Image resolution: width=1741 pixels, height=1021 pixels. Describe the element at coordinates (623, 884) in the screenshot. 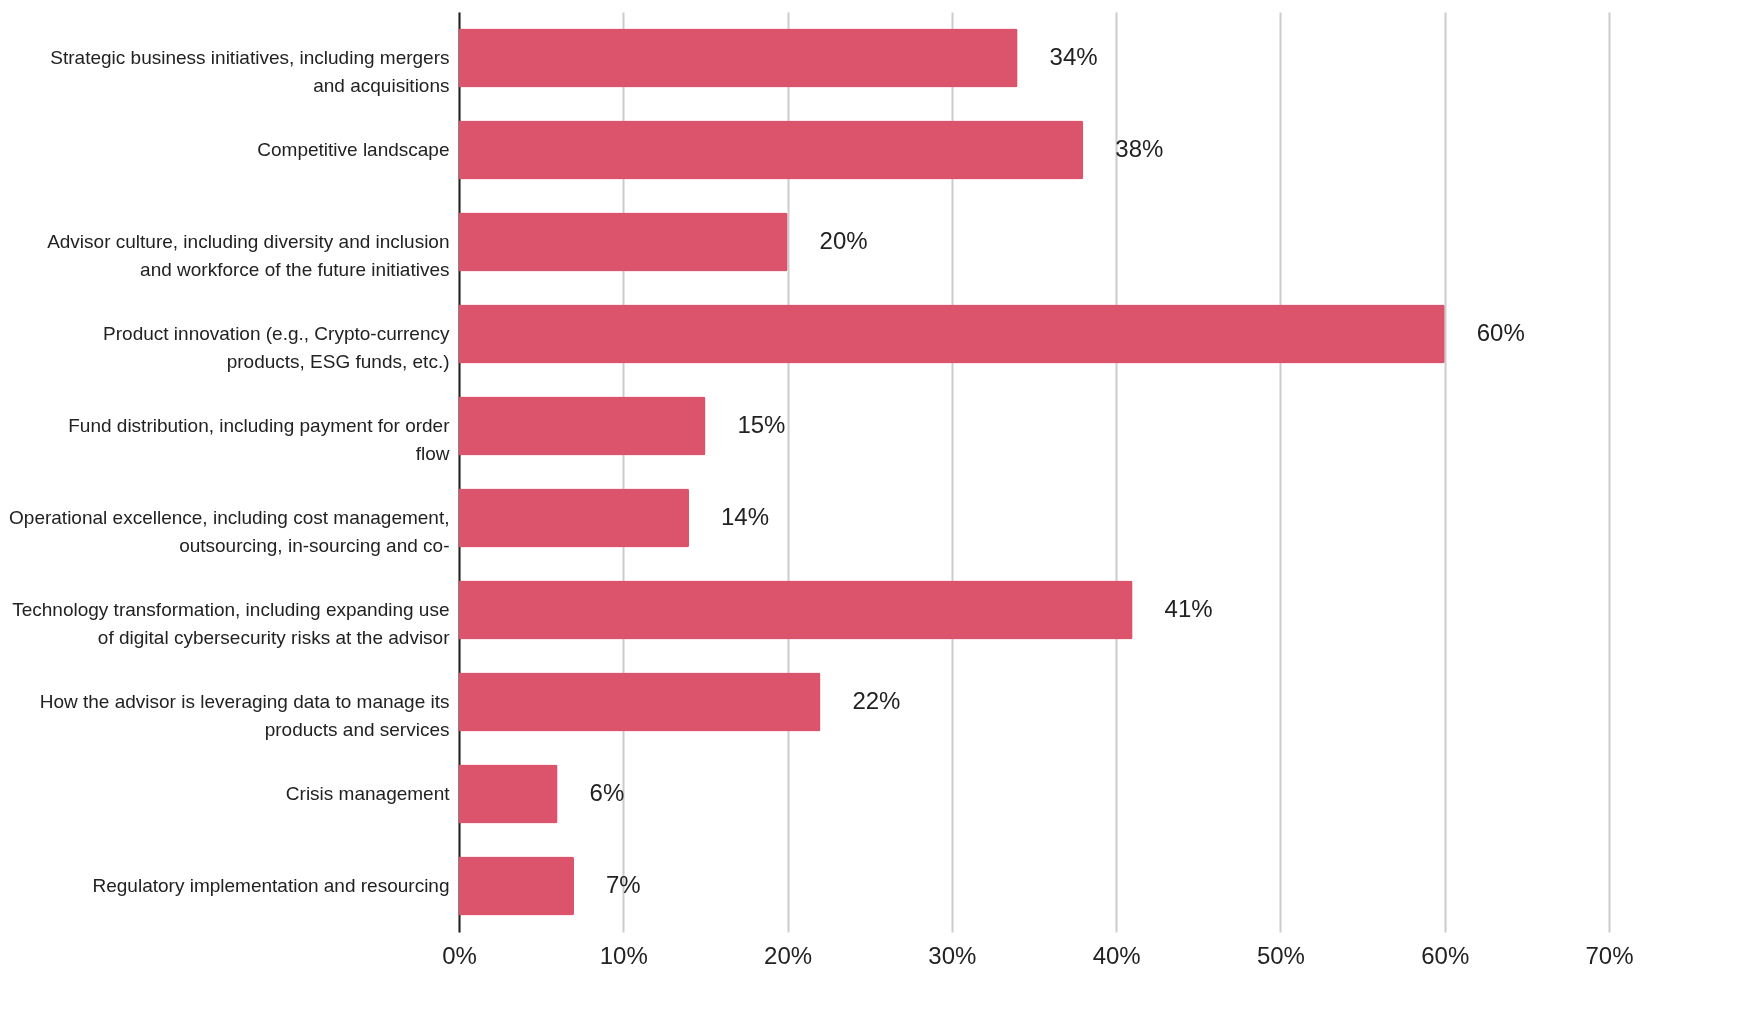

I see `data-label: 7%` at that location.